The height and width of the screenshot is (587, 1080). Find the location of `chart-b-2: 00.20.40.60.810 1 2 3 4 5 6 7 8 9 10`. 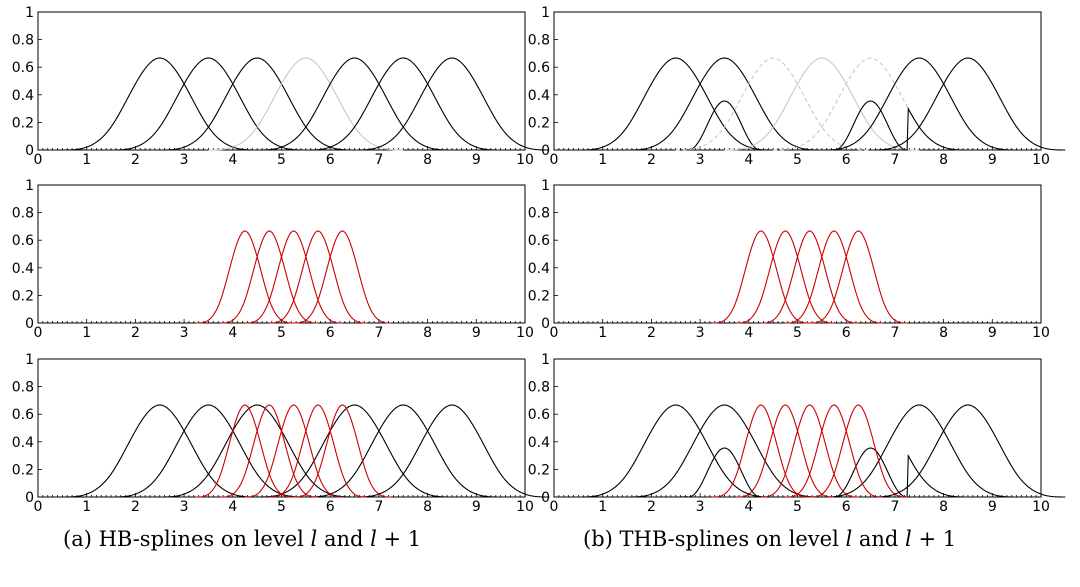

chart-b-2: 00.20.40.60.810 1 2 3 4 5 6 7 8 9 10 is located at coordinates (797, 433).